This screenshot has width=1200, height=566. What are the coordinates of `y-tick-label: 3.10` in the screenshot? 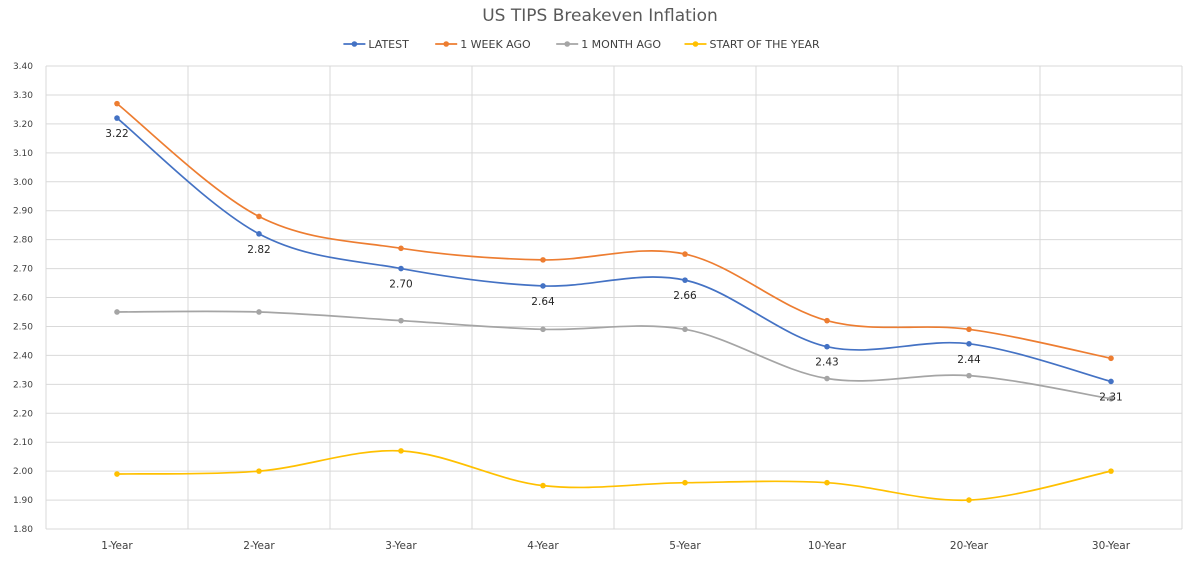 It's located at (23, 154).